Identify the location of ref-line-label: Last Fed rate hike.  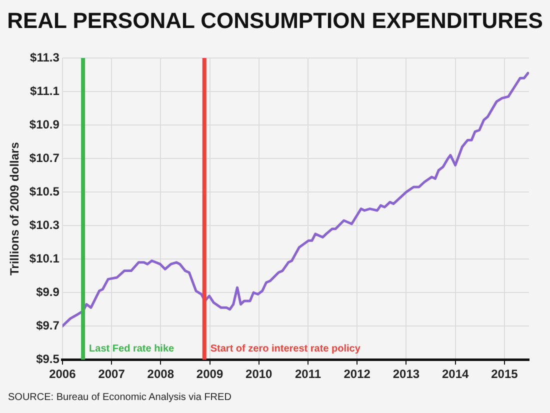
(132, 348).